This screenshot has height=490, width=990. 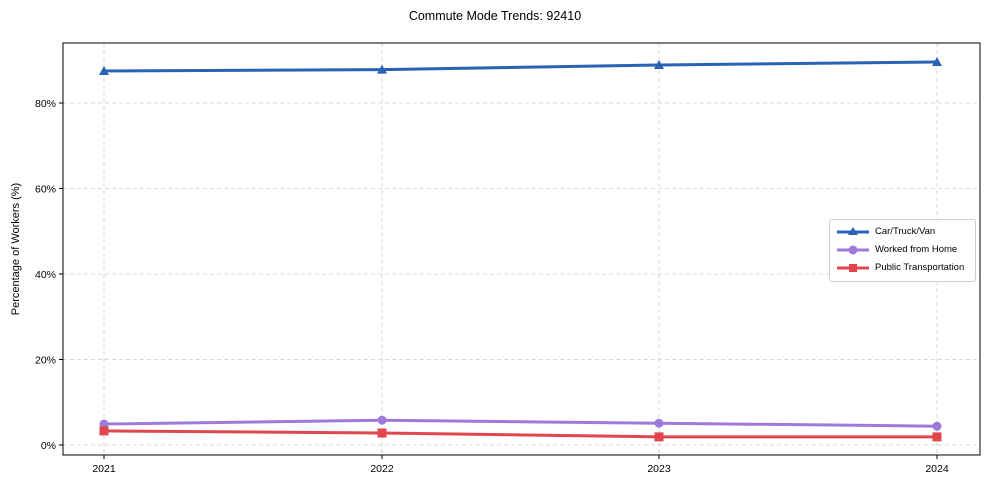 What do you see at coordinates (382, 469) in the screenshot?
I see `x-tick-label: 2022` at bounding box center [382, 469].